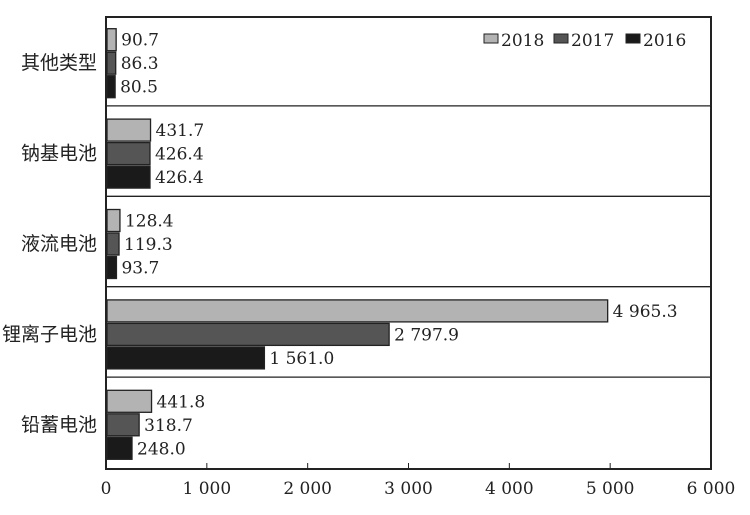 The width and height of the screenshot is (750, 515). I want to click on legend: 2018 2017 2016, so click(584, 41).